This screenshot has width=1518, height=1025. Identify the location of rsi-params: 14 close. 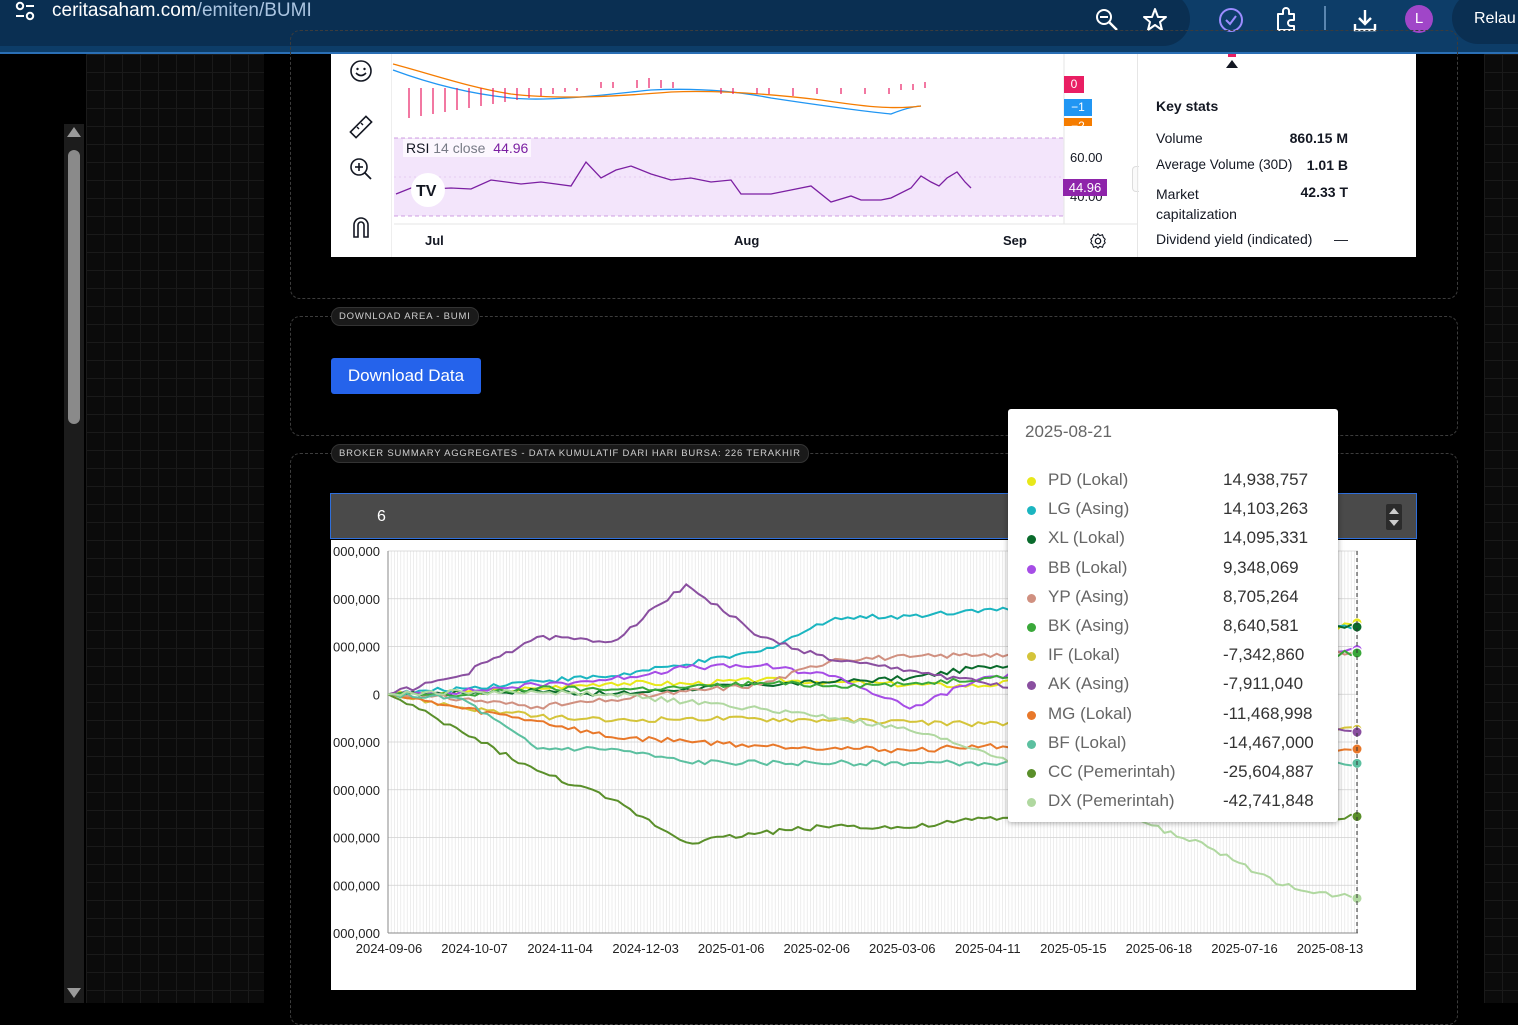
(459, 148).